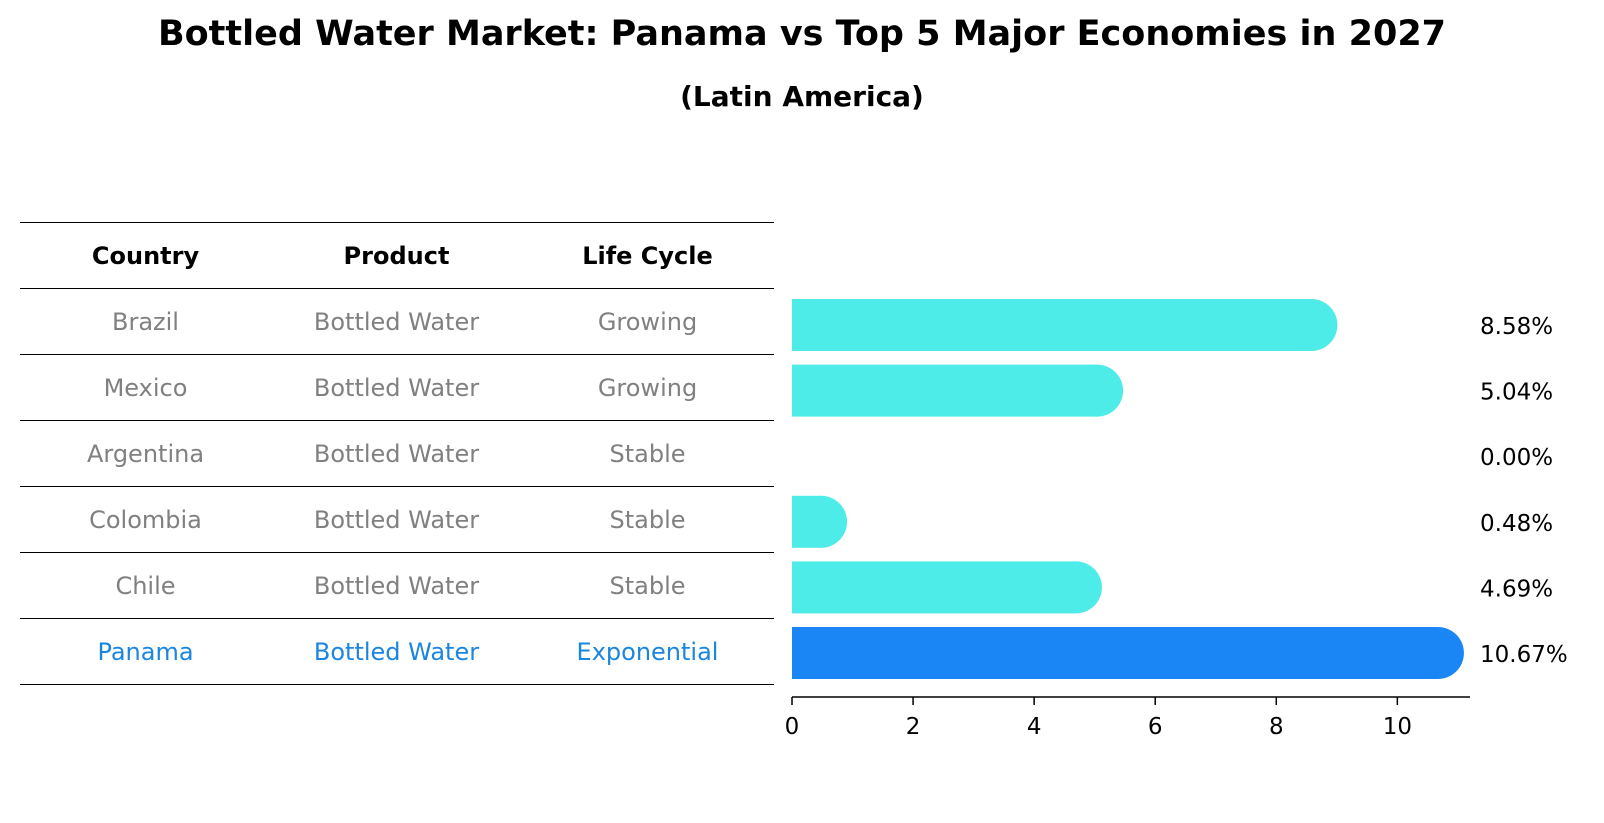 This screenshot has height=823, width=1604. I want to click on country-cell: Brazil, so click(145, 321).